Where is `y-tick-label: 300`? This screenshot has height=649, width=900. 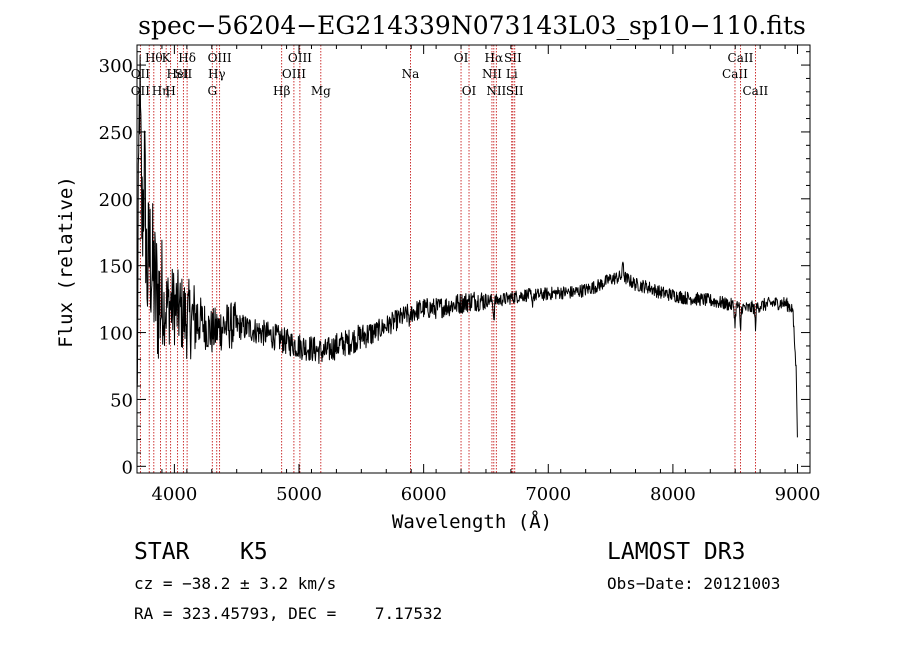 y-tick-label: 300 is located at coordinates (116, 66).